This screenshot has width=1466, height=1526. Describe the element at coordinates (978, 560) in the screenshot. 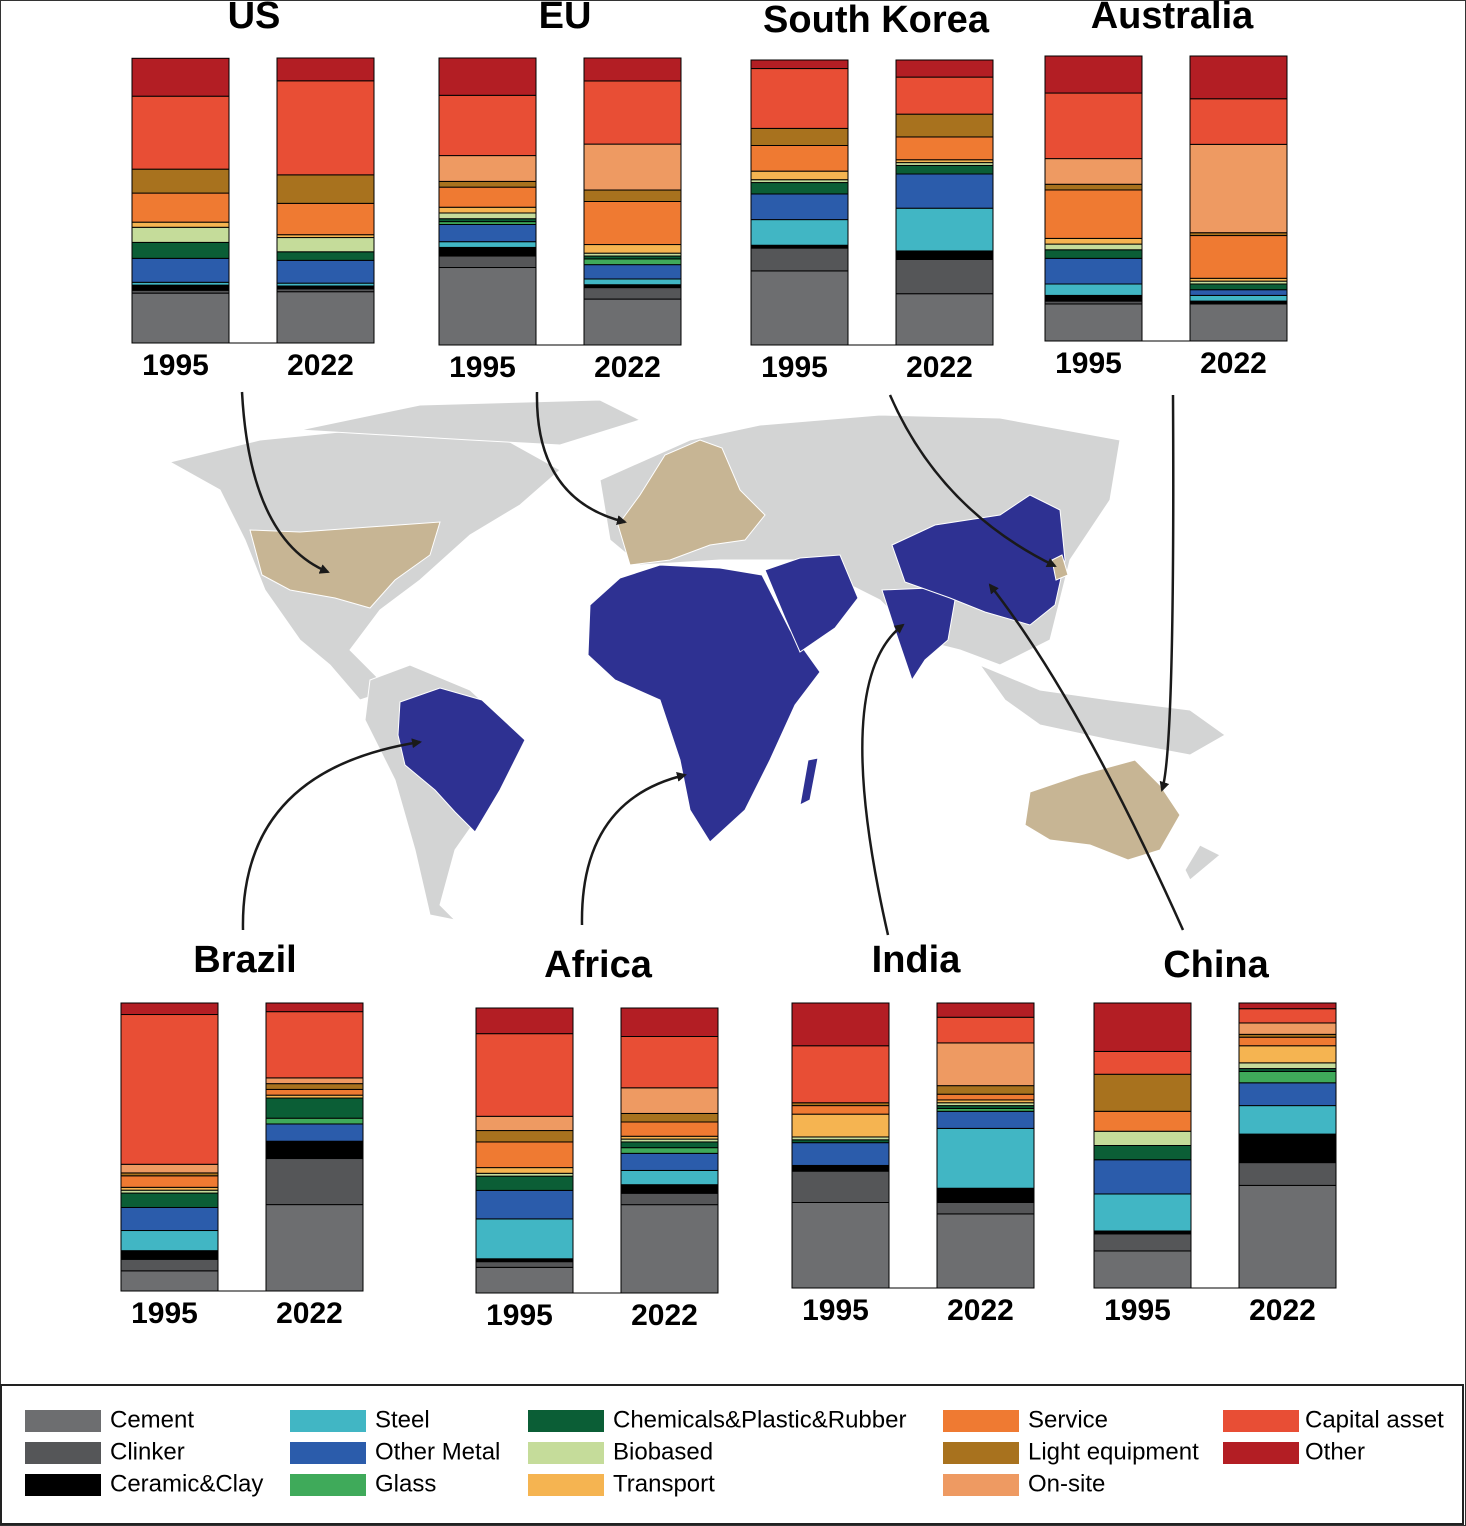

I see `china` at that location.